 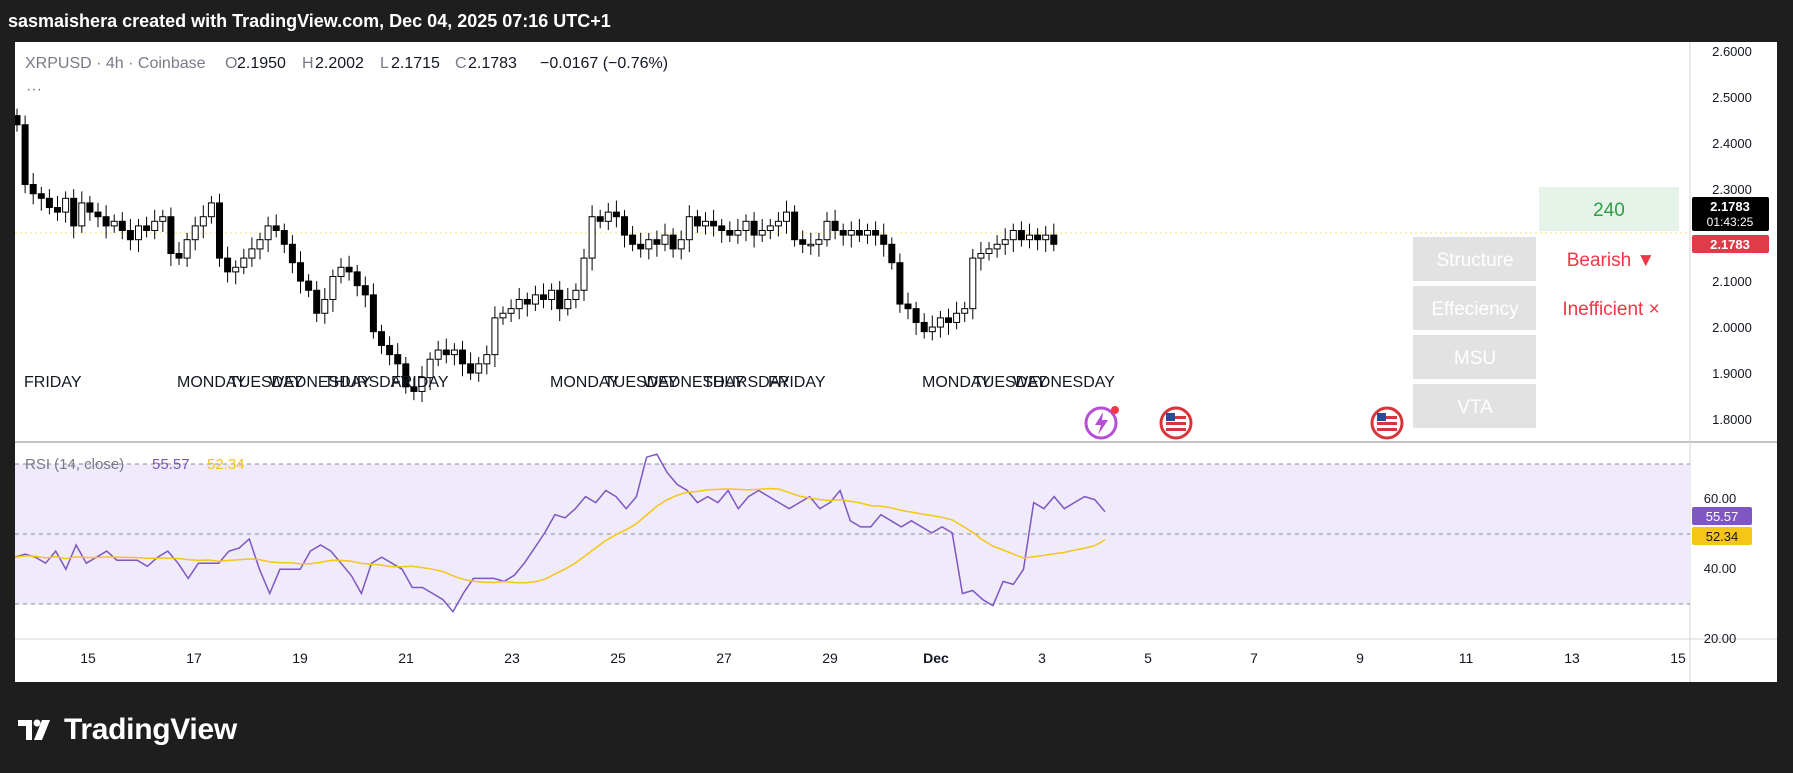 I want to click on indicator-value-text: 240, so click(x=1609, y=210).